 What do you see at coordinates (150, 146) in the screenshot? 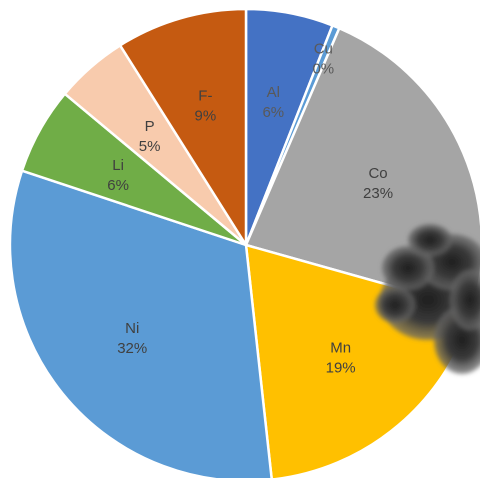
I see `slice-percent-label: 5%` at bounding box center [150, 146].